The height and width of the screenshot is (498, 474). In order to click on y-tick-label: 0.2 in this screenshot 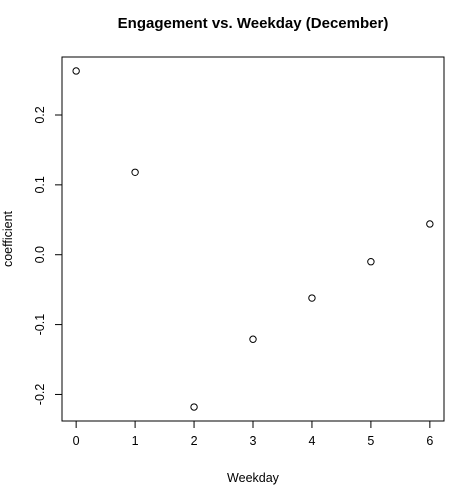, I will do `click(40, 114)`.